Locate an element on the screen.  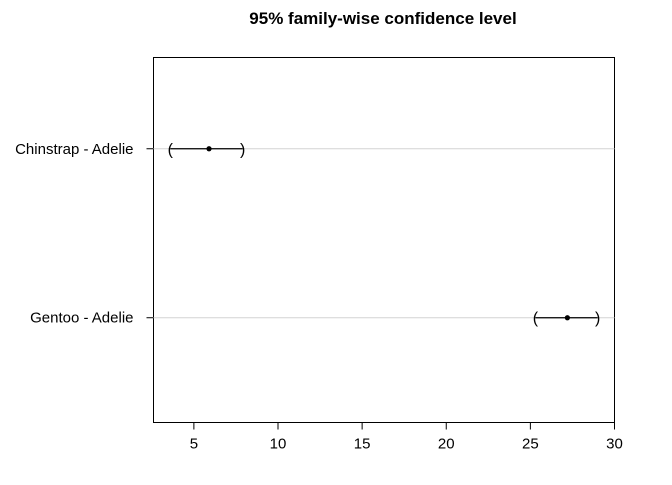
ci-upper-bracket-gentoo-adelie: ) is located at coordinates (597, 318).